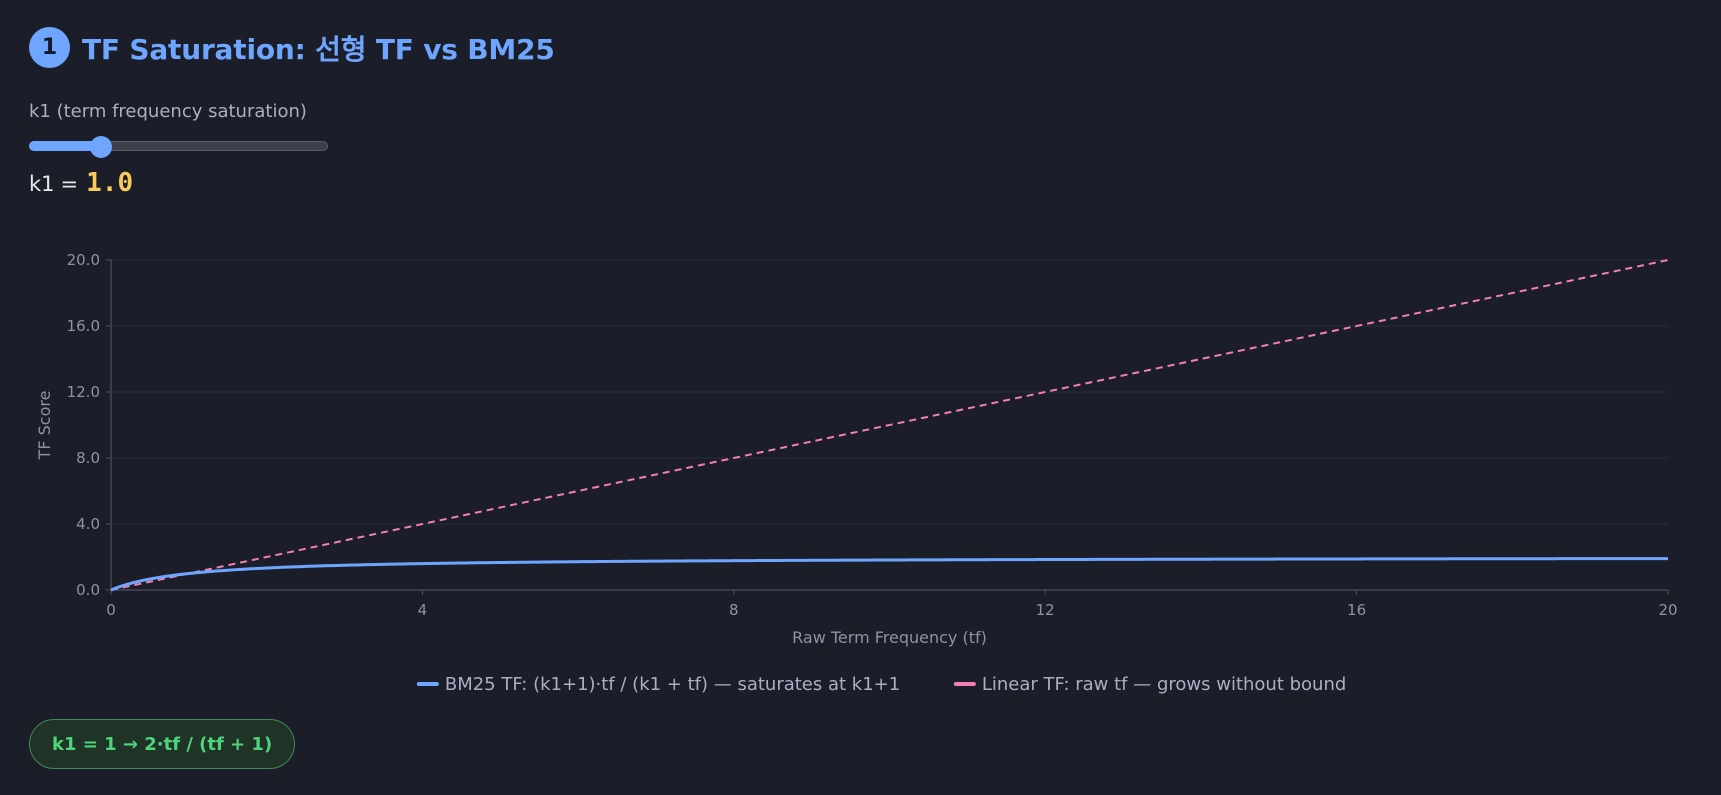 Image resolution: width=1721 pixels, height=795 pixels. What do you see at coordinates (65, 146) in the screenshot?
I see `slider-fill` at bounding box center [65, 146].